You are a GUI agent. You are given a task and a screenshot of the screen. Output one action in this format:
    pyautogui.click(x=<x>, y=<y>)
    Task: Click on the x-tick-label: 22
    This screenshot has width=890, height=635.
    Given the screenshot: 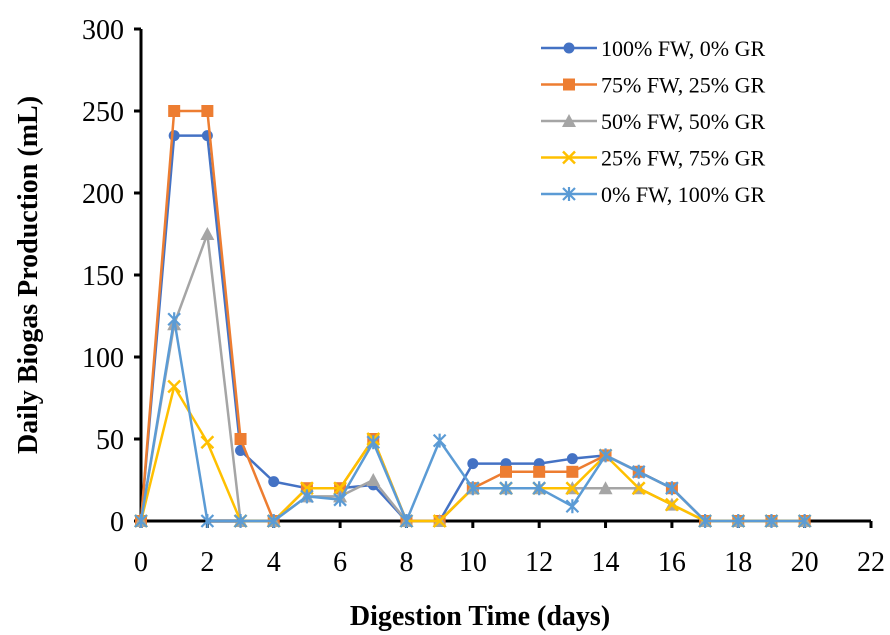 What is the action you would take?
    pyautogui.click(x=871, y=562)
    